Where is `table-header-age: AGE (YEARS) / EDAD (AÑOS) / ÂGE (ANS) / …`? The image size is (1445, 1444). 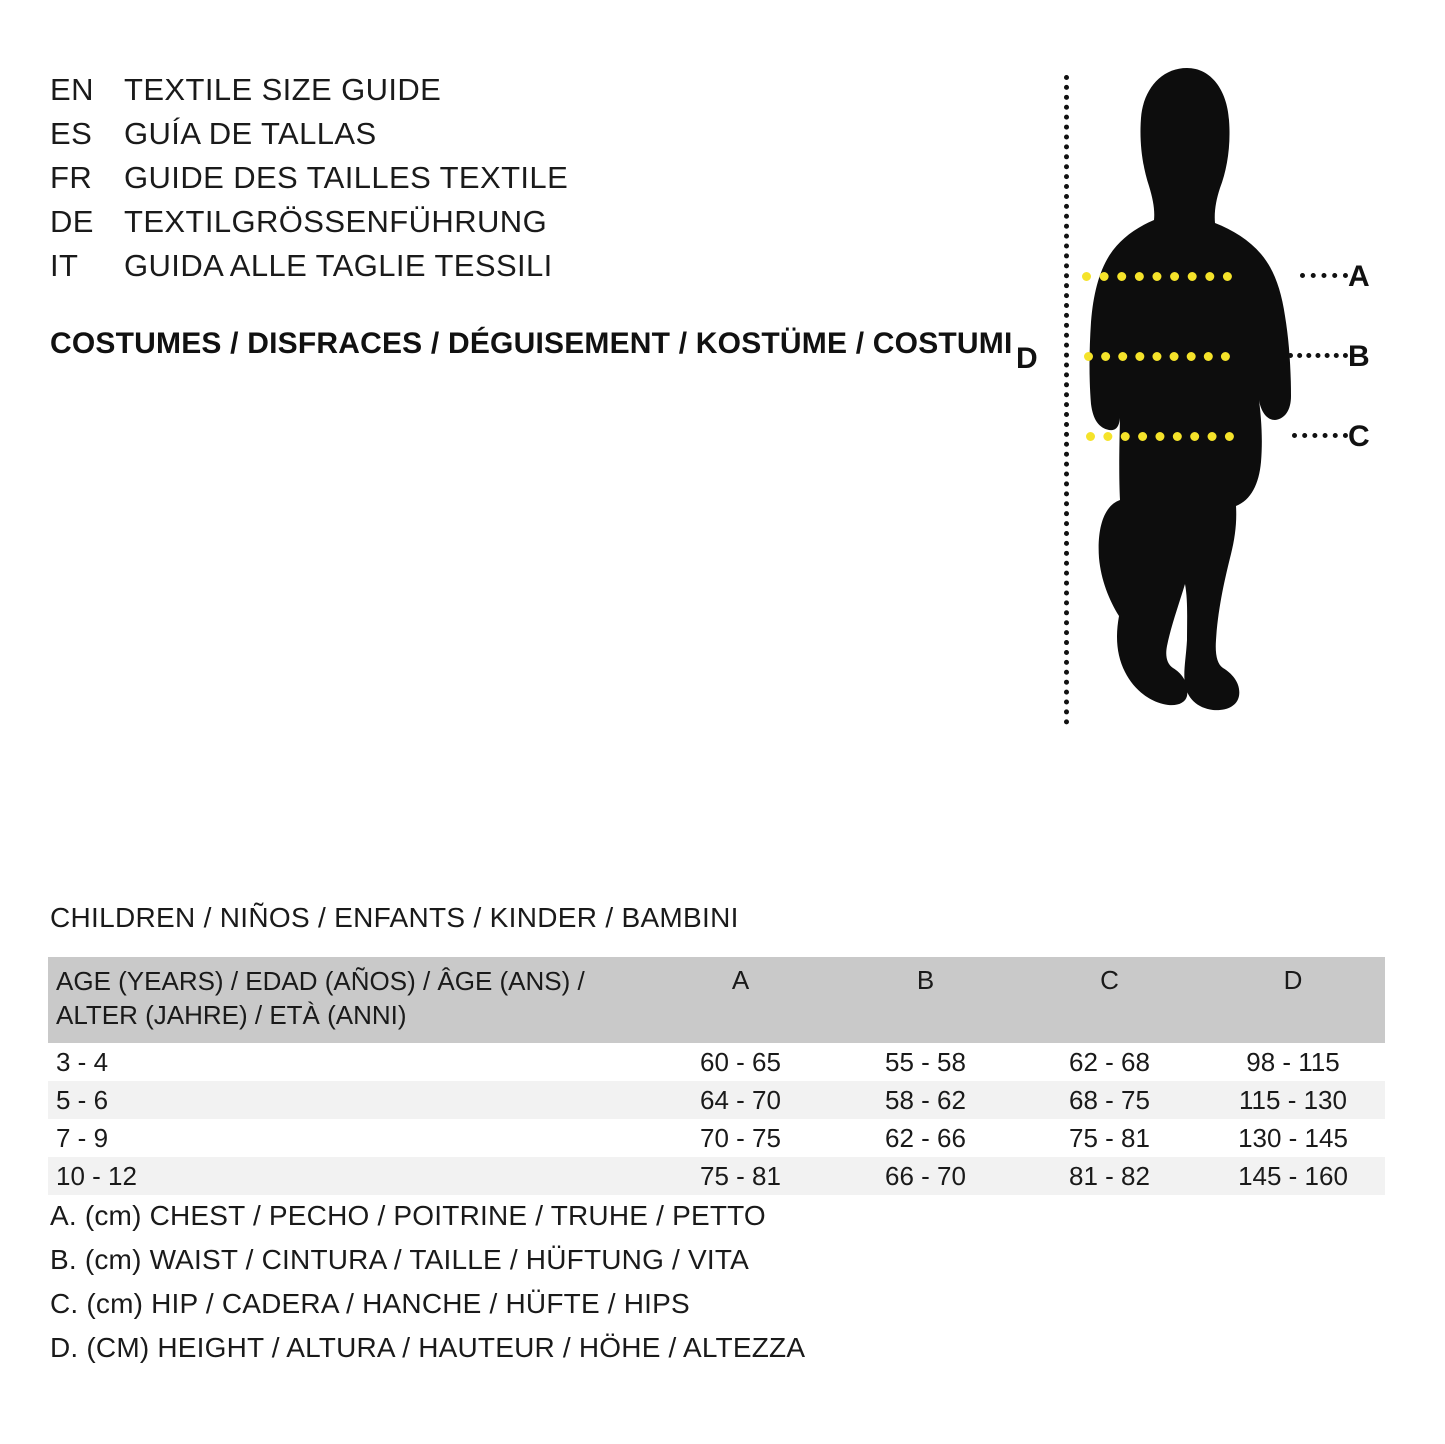
table-header-age: AGE (YEARS) / EDAD (AÑOS) / ÂGE (ANS) / … is located at coordinates (348, 1000).